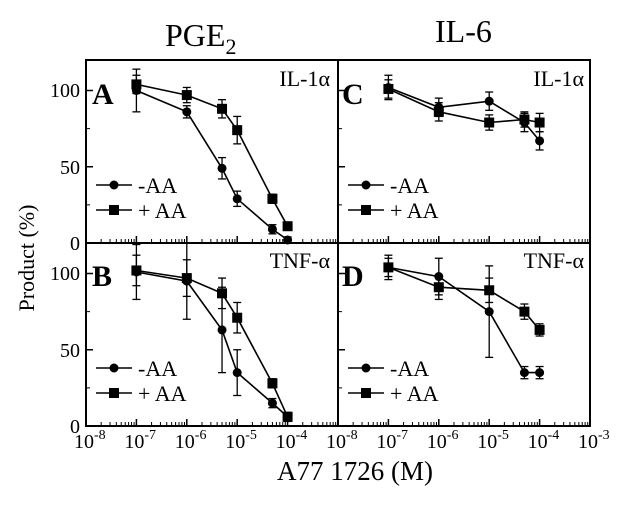 The image size is (620, 507). I want to click on panel-d-frame, so click(464, 334).